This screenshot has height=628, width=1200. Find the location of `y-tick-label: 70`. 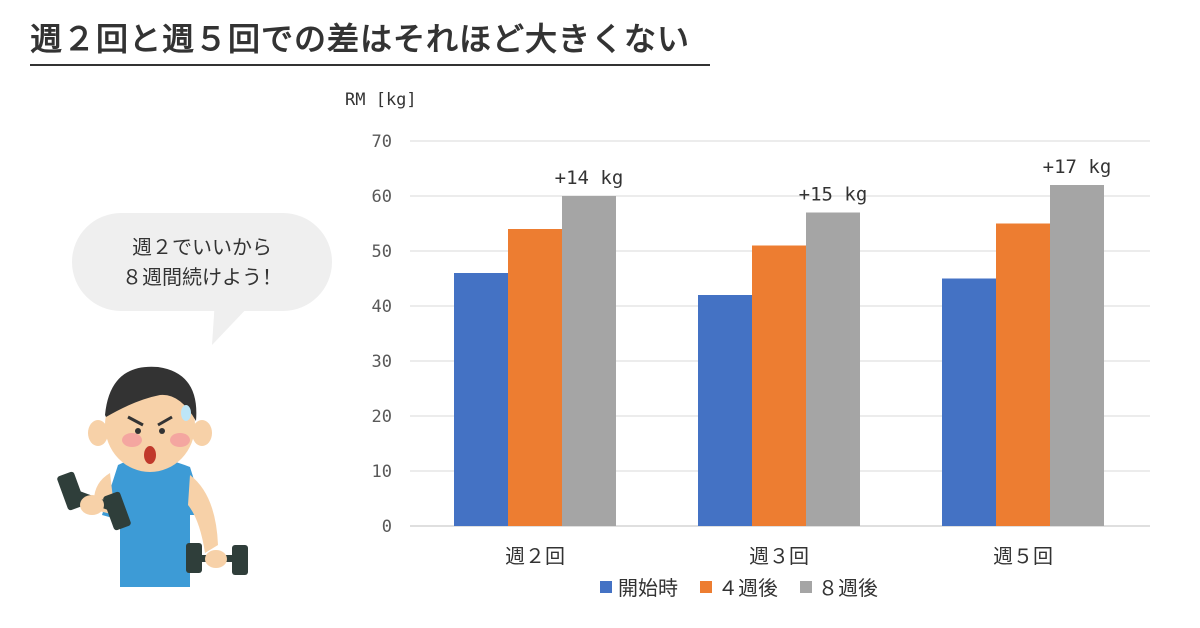

y-tick-label: 70 is located at coordinates (382, 142).